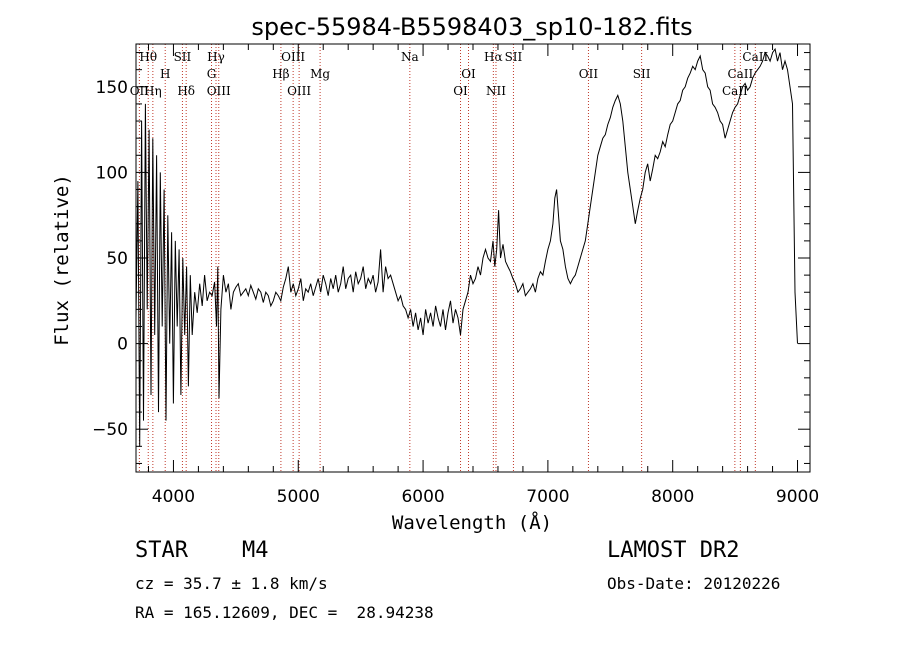 The width and height of the screenshot is (900, 649). Describe the element at coordinates (472, 522) in the screenshot. I see `x-axis-label: Wavelength (Å)` at that location.